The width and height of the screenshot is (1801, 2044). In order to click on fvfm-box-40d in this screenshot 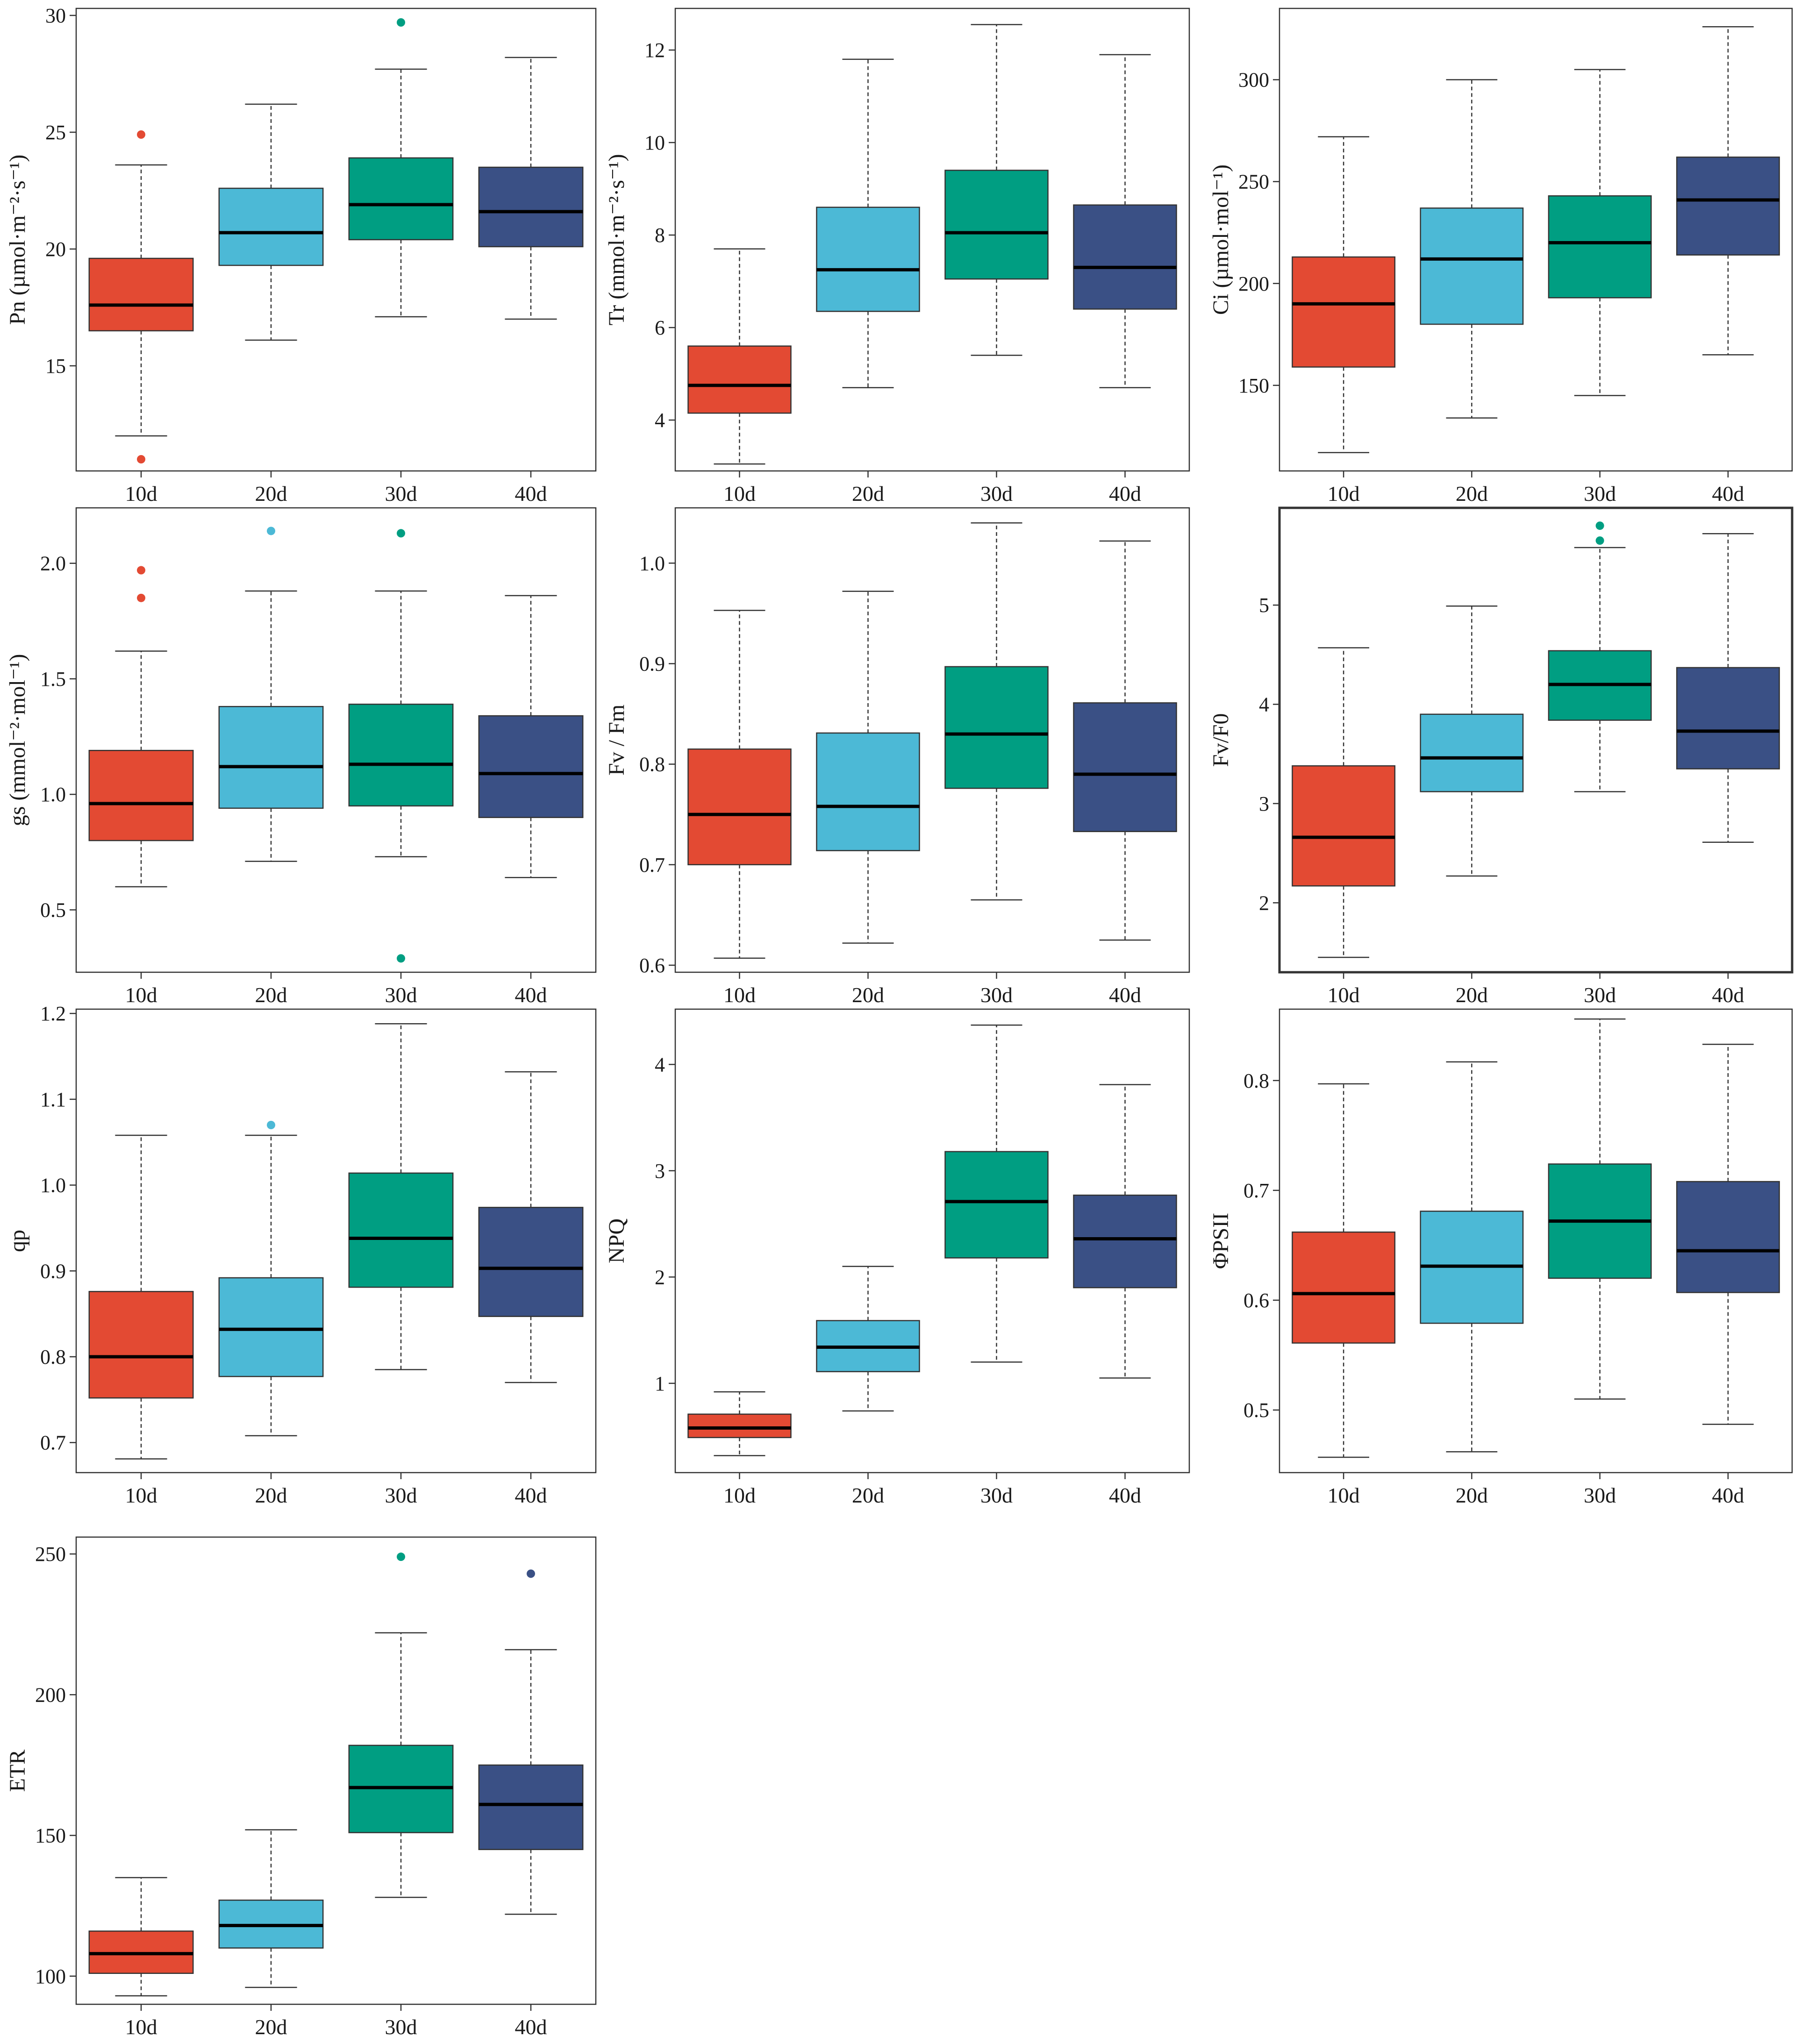, I will do `click(1125, 740)`.